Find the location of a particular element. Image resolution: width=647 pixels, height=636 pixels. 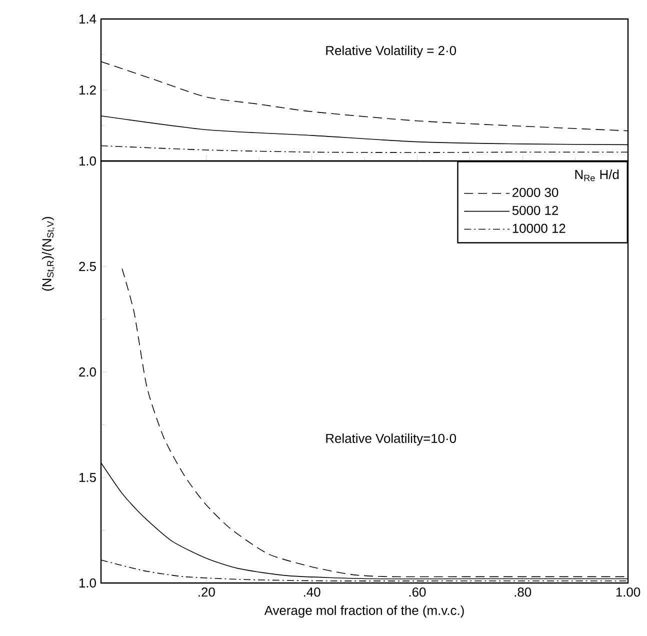

y-tick-label: 1.4 is located at coordinates (87, 19).